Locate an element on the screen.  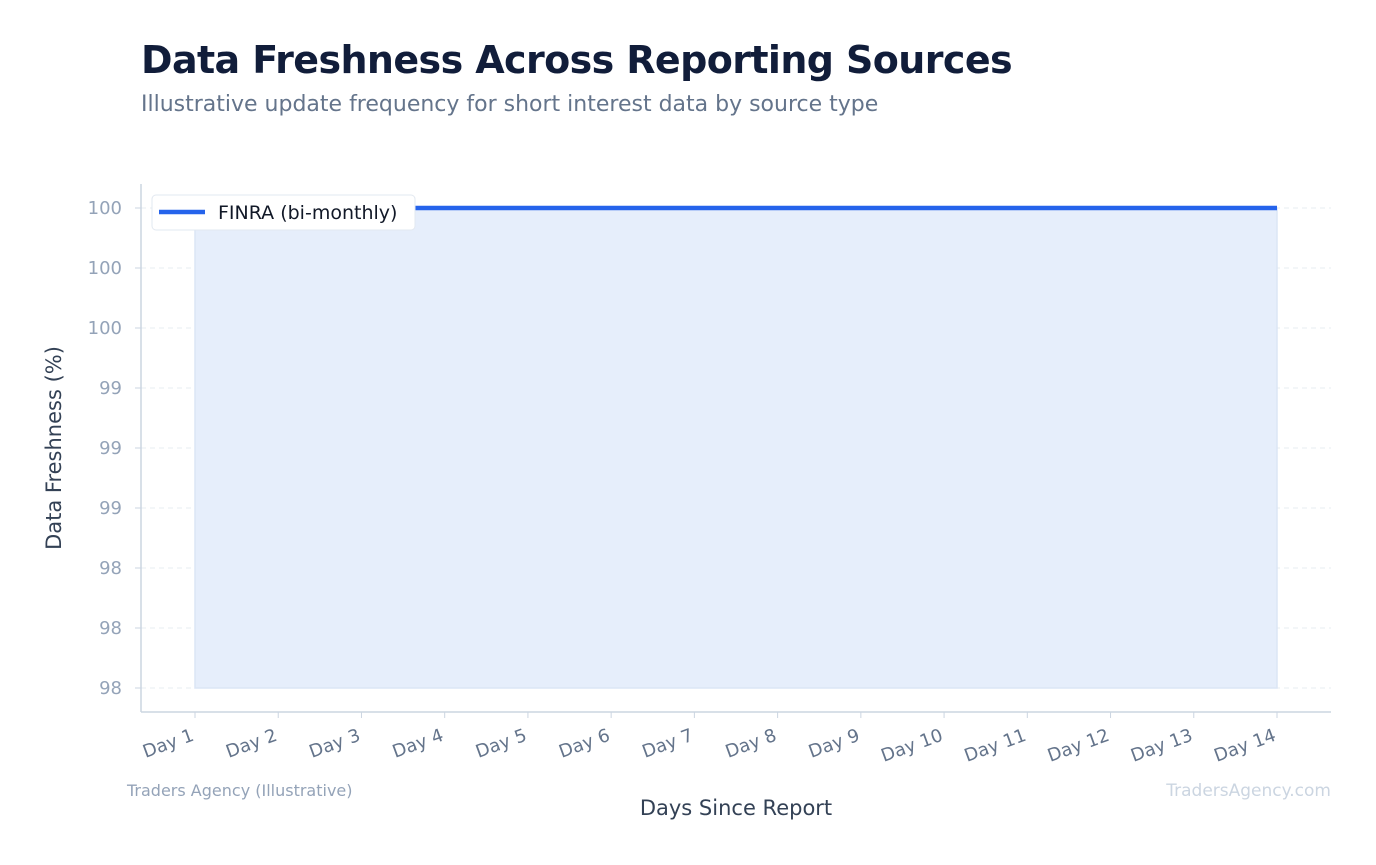
source-credit: Traders Agency (Illustrative) is located at coordinates (239, 790).